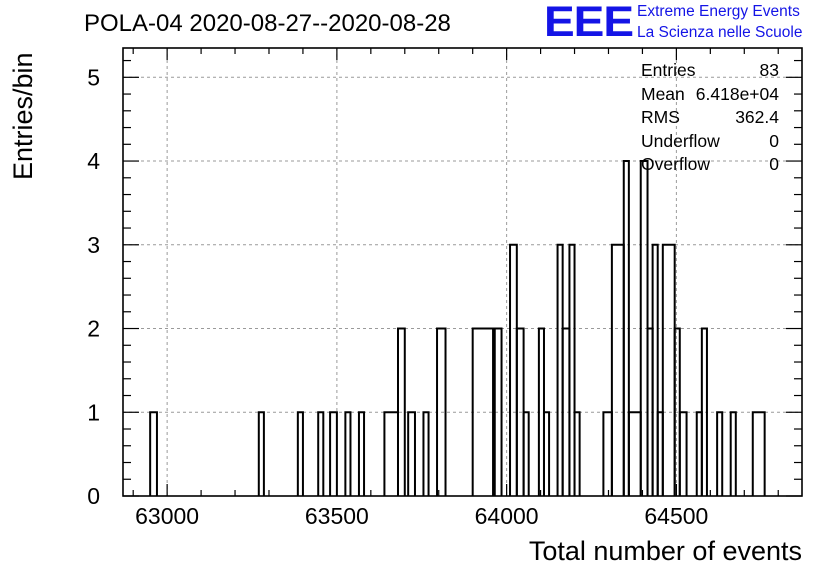  What do you see at coordinates (93, 245) in the screenshot?
I see `y-tick-label: 3` at bounding box center [93, 245].